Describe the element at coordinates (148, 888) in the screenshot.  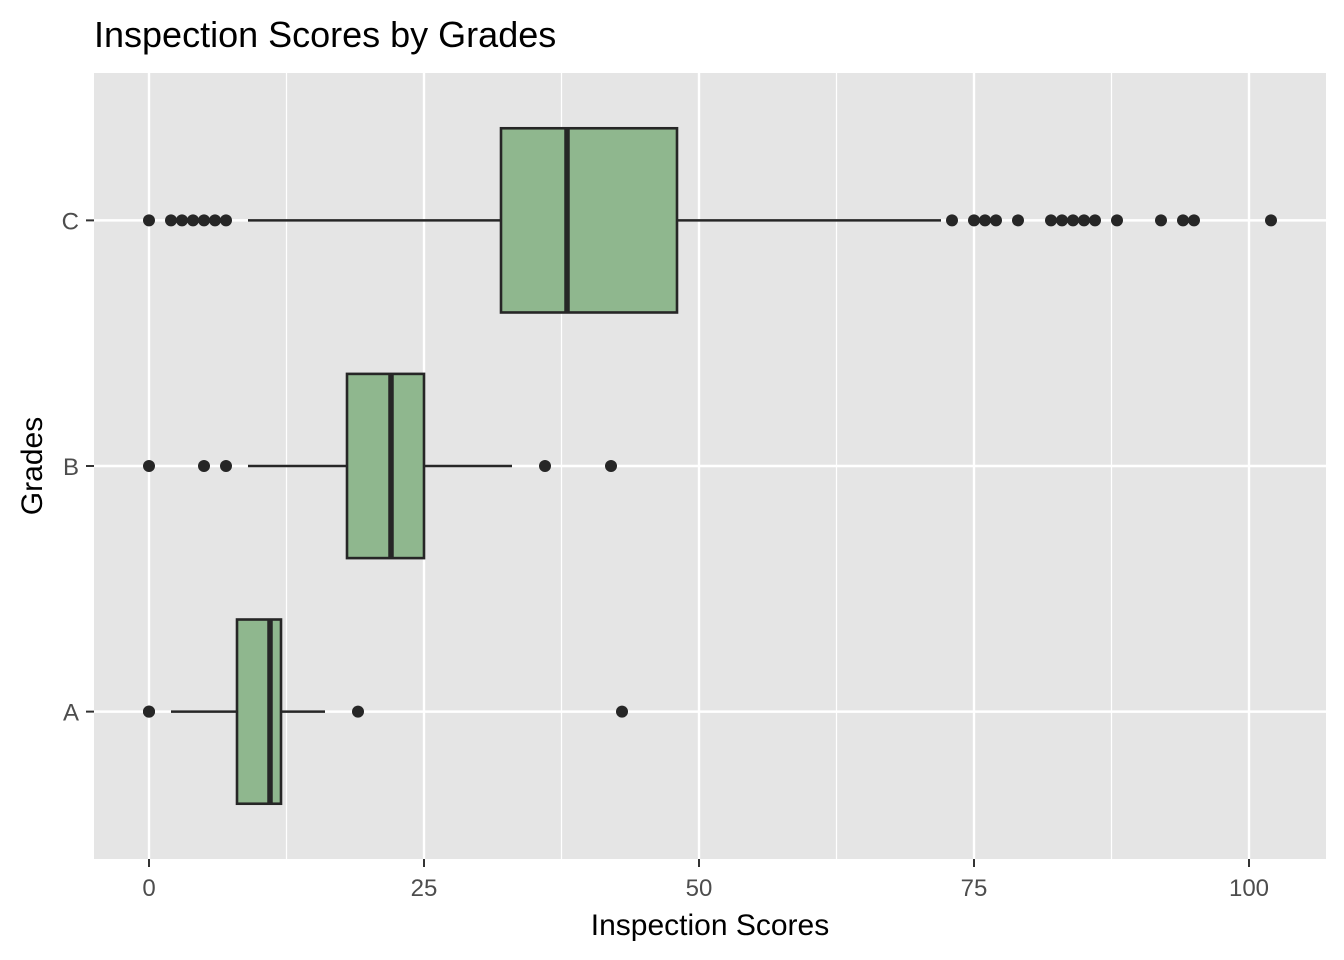
I see `x-tick-label: 0` at that location.